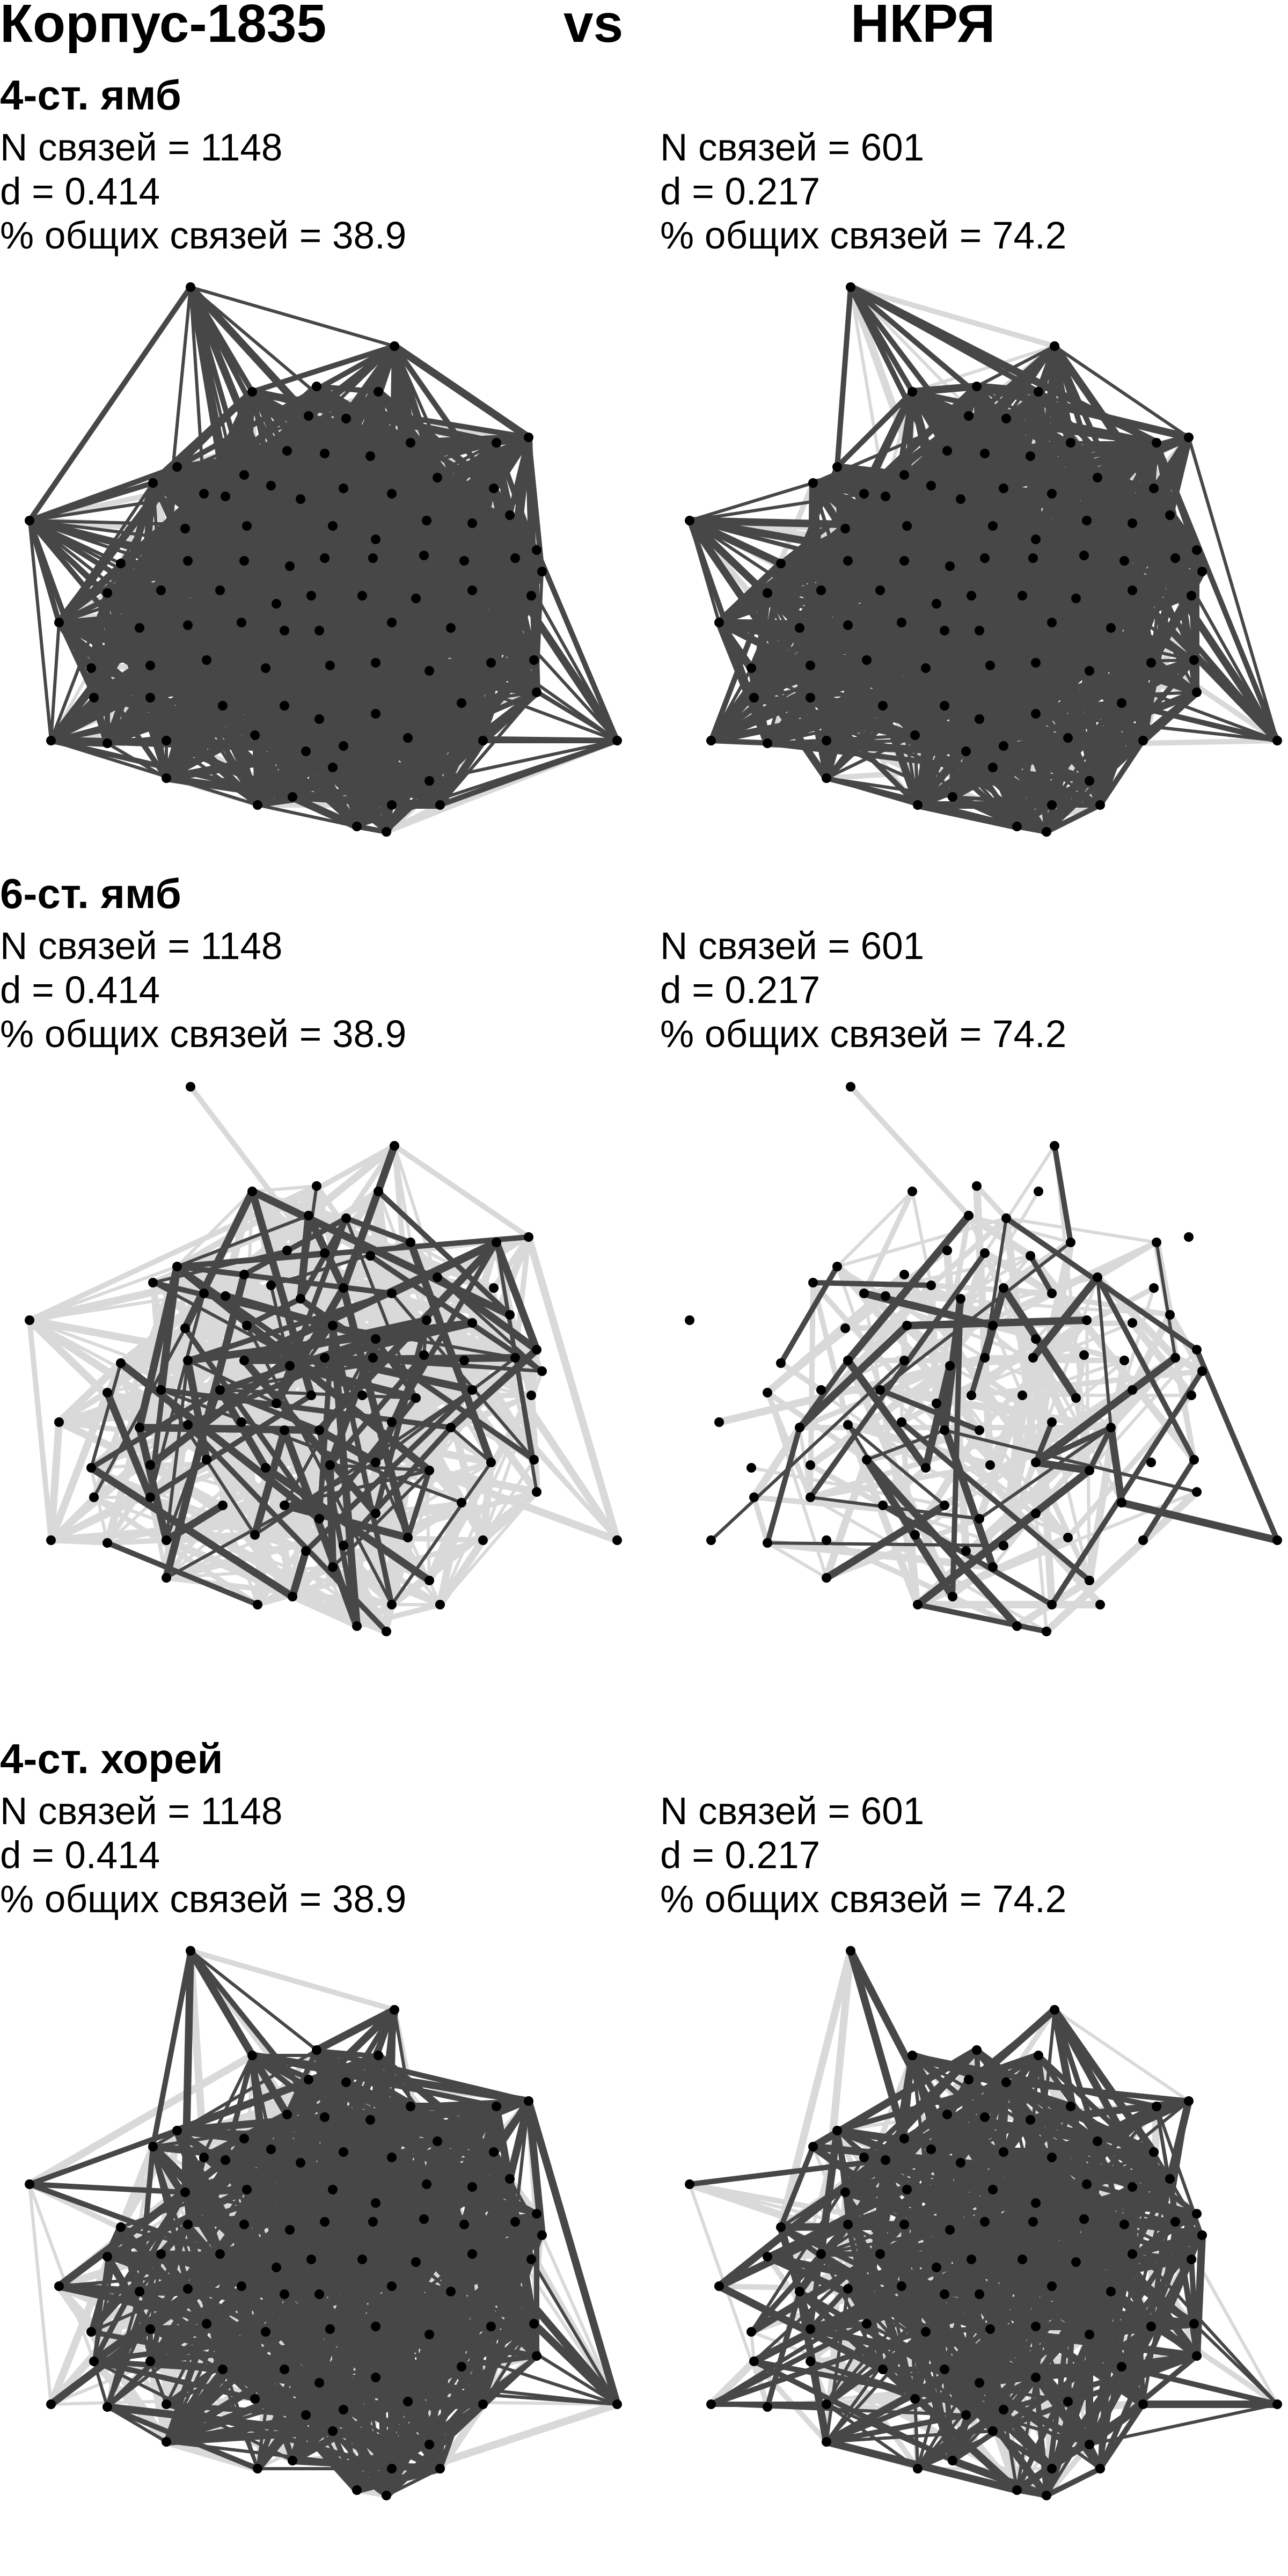  What do you see at coordinates (203, 236) in the screenshot?
I see `left-shared: % общих связей = 38.9` at bounding box center [203, 236].